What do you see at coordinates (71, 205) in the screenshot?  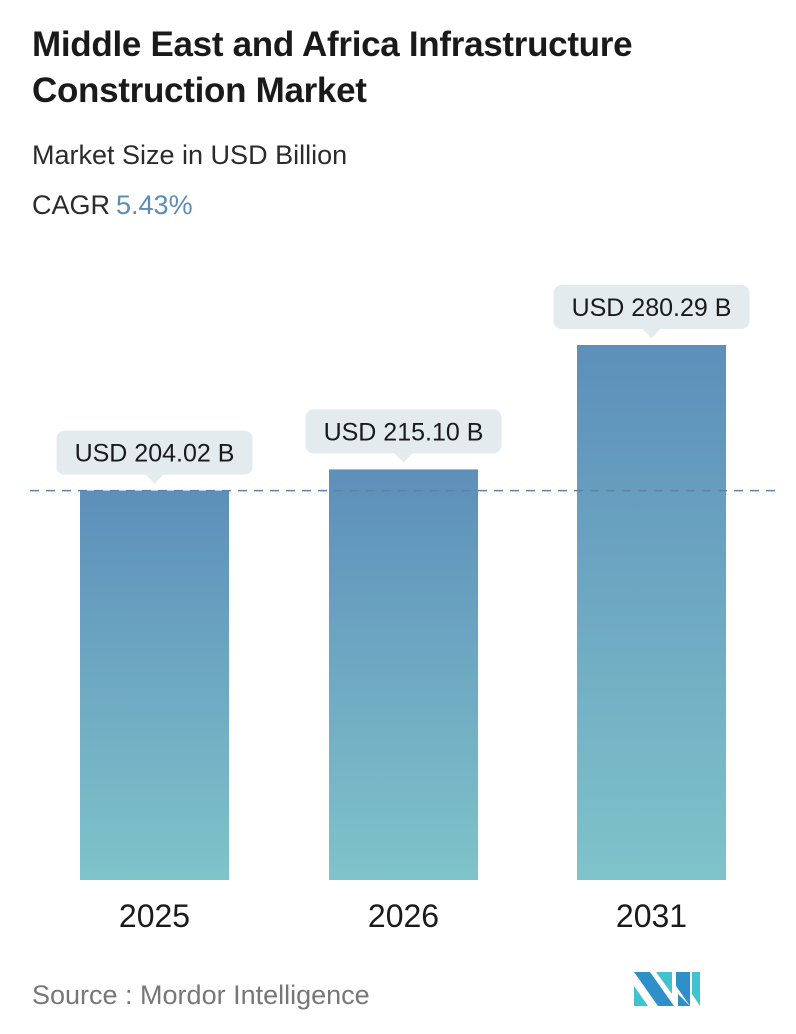 I see `cagr-label: CAGR` at bounding box center [71, 205].